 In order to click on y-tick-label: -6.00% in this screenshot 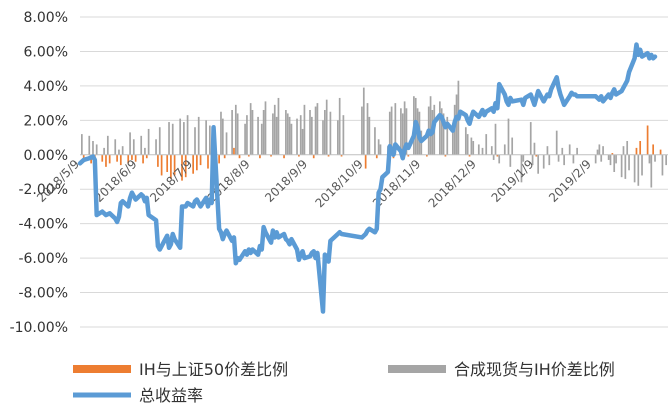, I will do `click(43, 259)`.